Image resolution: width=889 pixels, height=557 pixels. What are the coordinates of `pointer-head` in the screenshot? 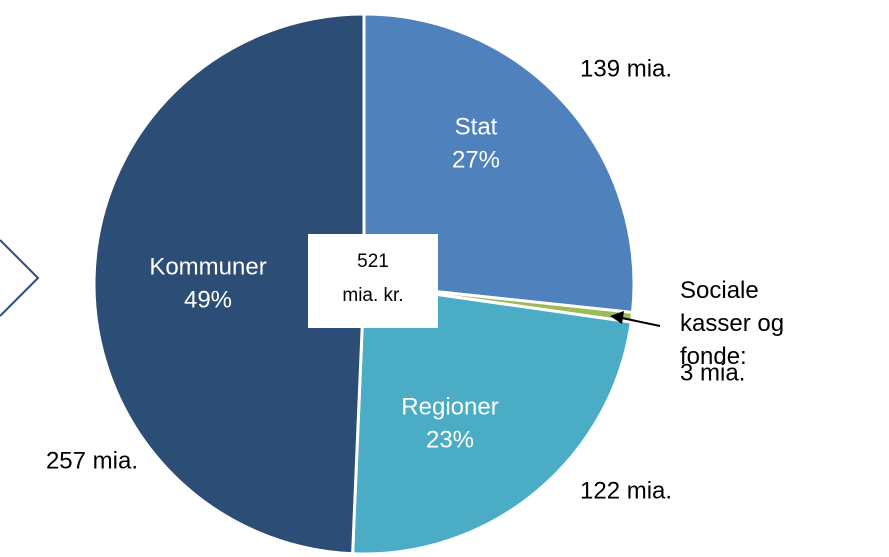 It's located at (617, 317).